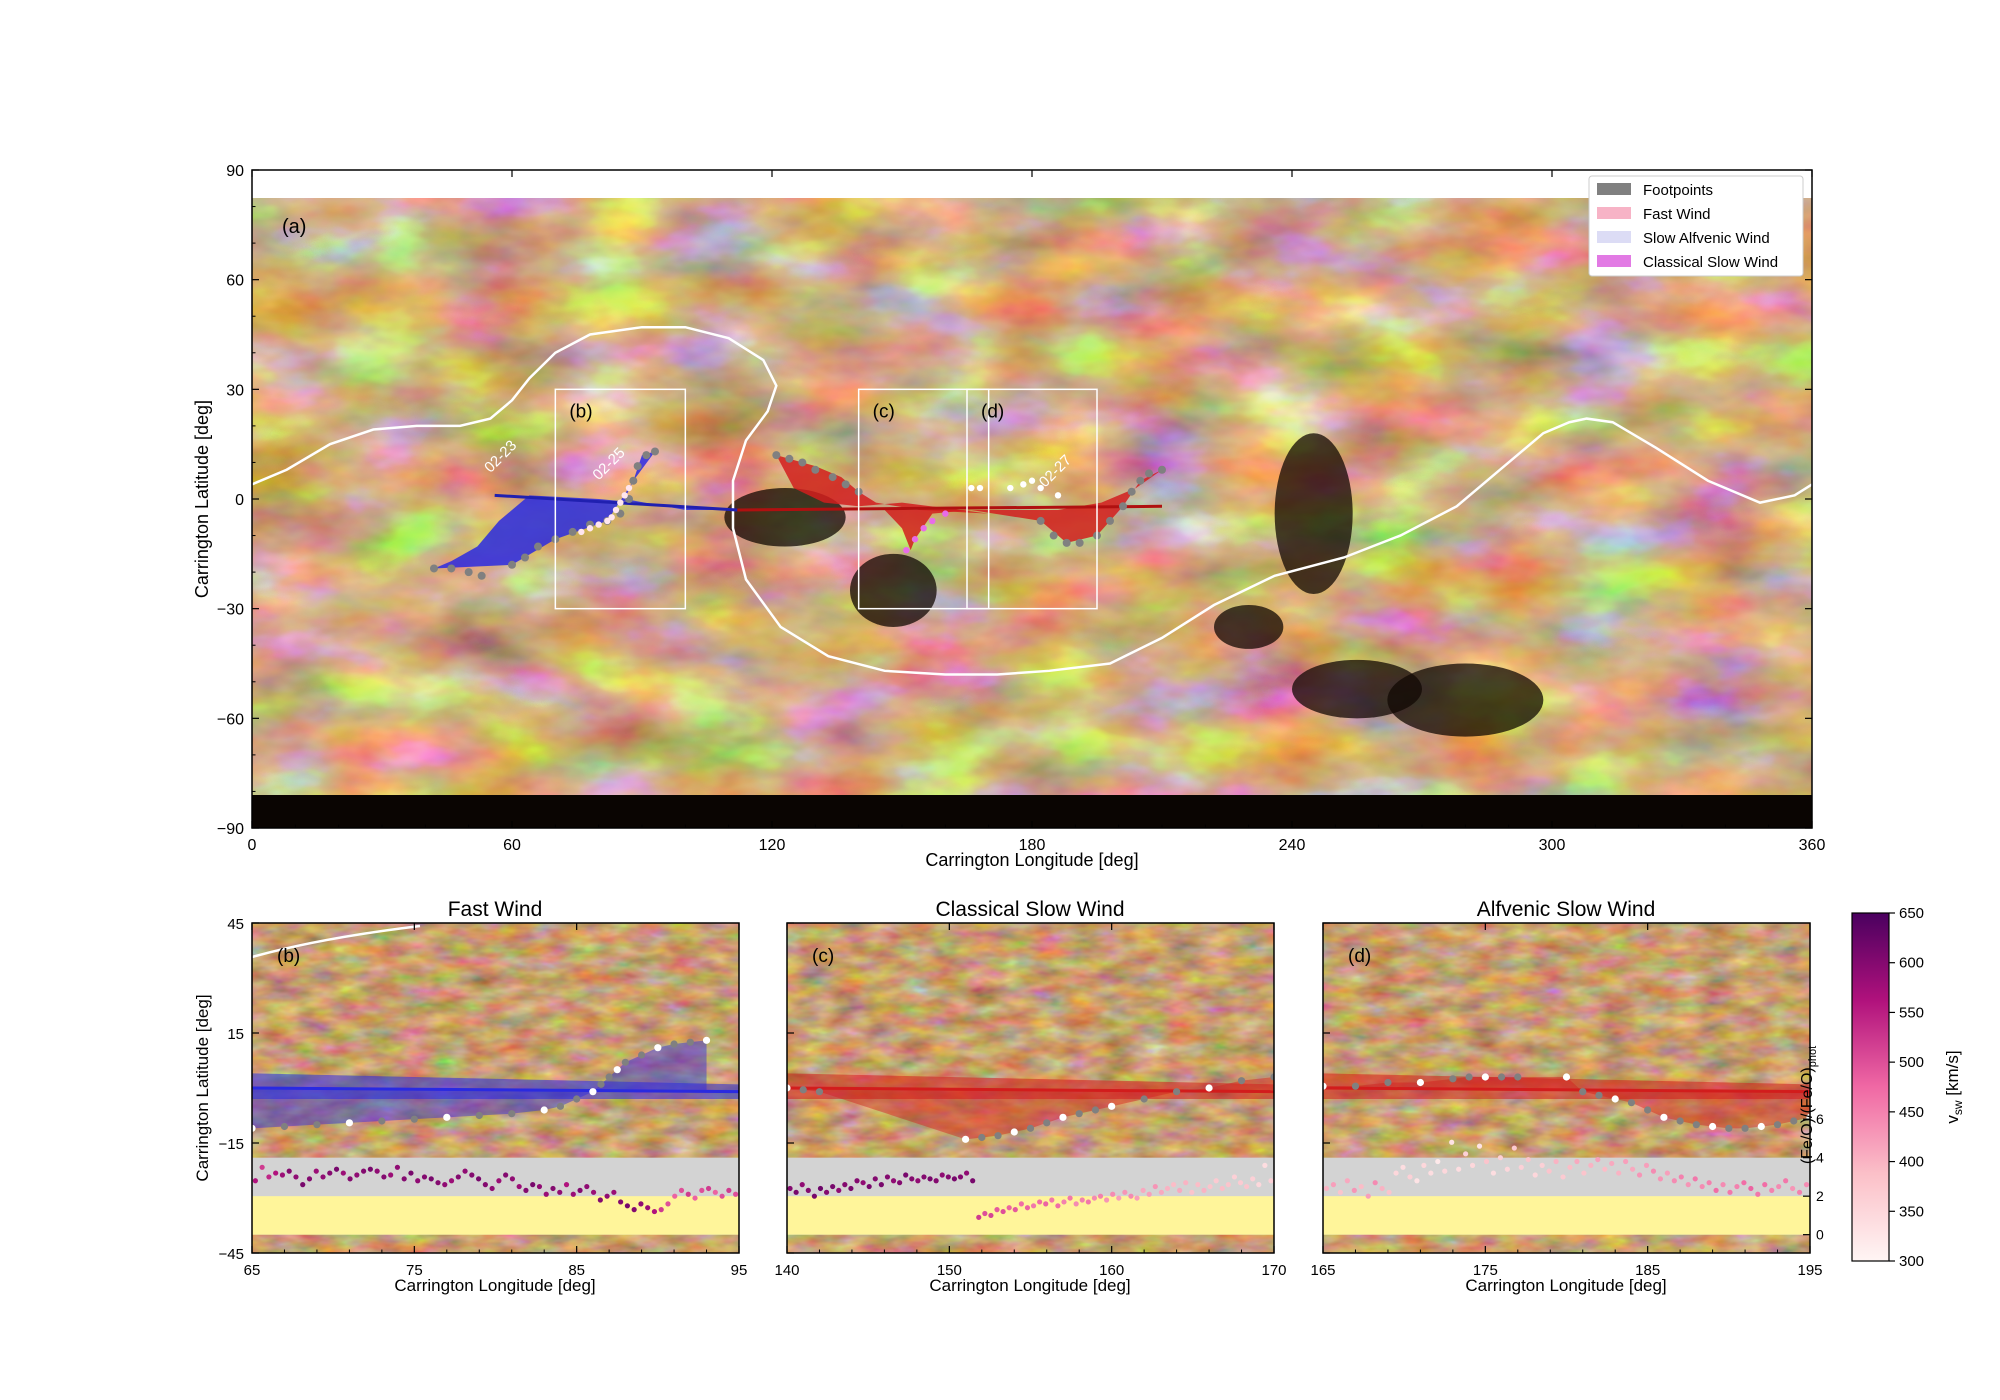  Describe the element at coordinates (1614, 213) in the screenshot. I see `legend-swatch-fast` at that location.